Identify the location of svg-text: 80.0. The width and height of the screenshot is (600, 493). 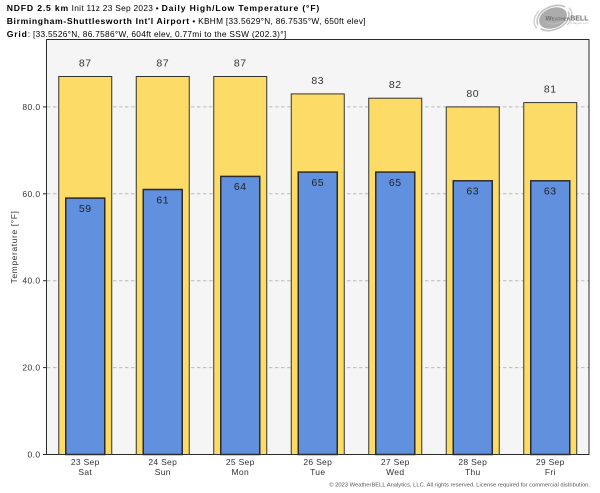
(31, 107).